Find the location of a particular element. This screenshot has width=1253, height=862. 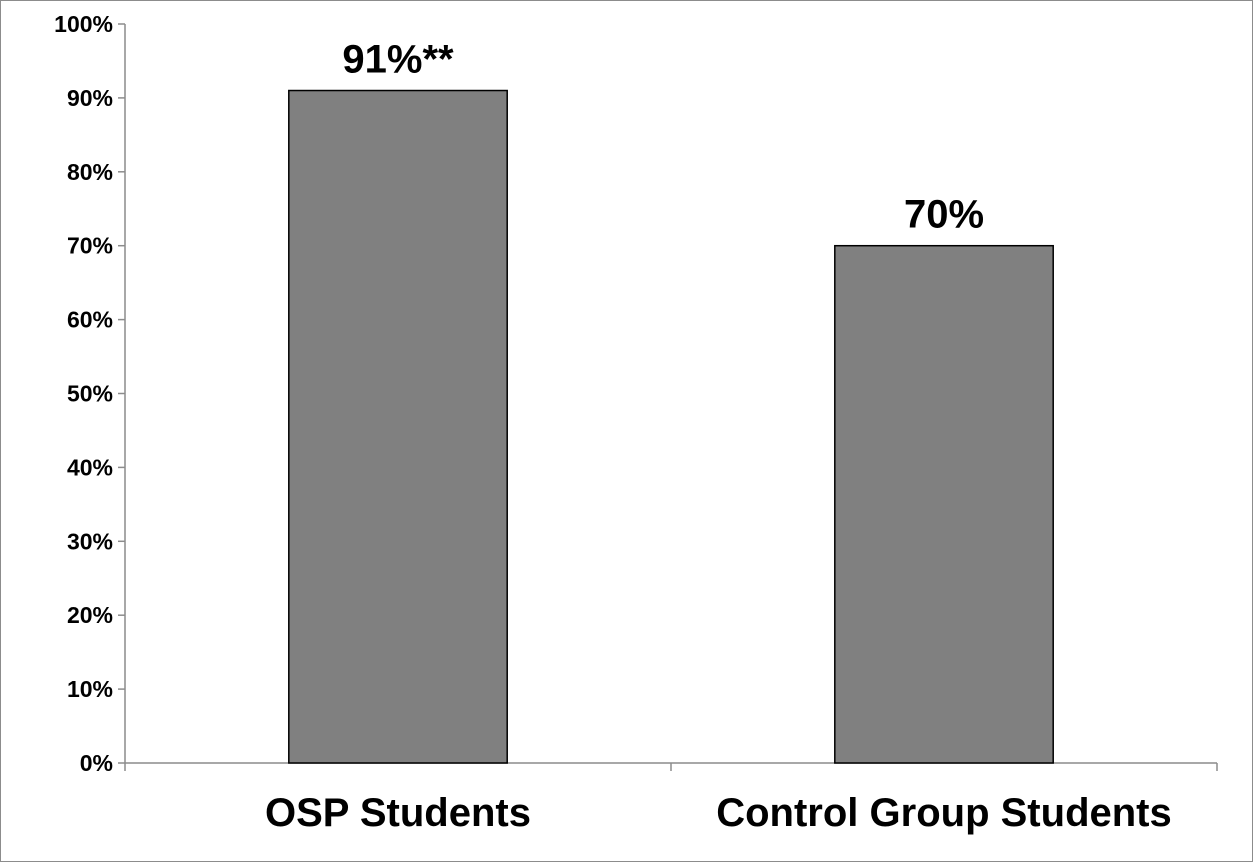

data-labels: 91%** 70% is located at coordinates (663, 137).